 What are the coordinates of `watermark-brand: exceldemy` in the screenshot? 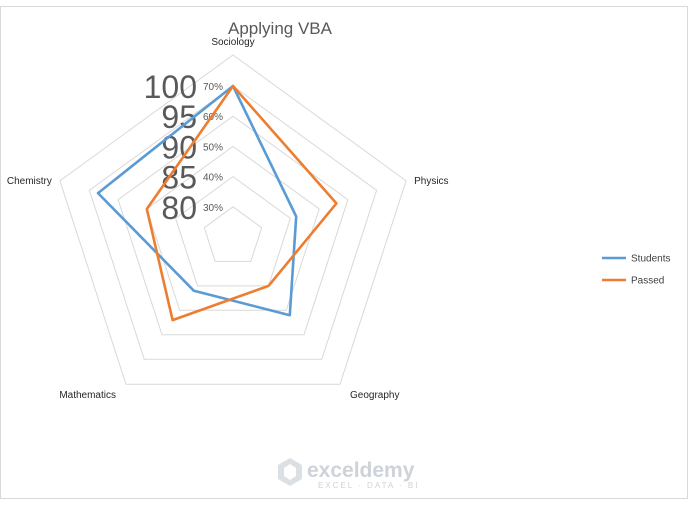 It's located at (361, 470).